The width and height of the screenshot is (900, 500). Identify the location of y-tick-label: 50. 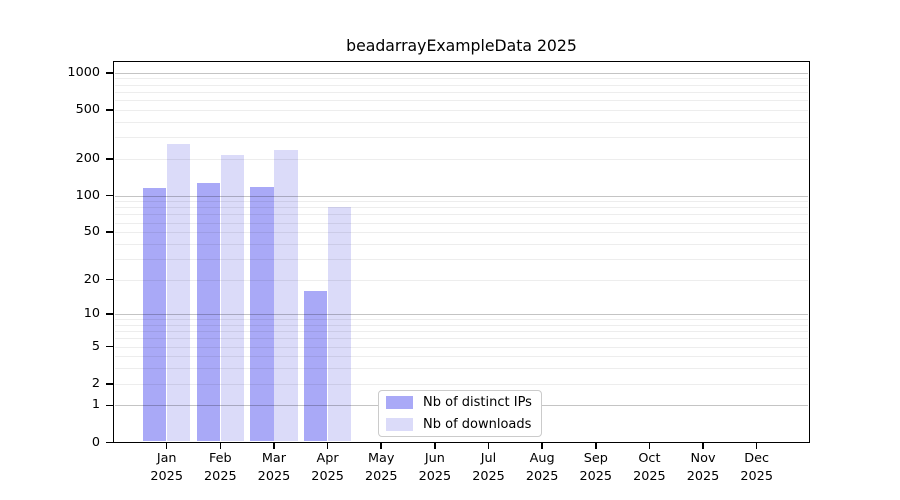
(91, 232).